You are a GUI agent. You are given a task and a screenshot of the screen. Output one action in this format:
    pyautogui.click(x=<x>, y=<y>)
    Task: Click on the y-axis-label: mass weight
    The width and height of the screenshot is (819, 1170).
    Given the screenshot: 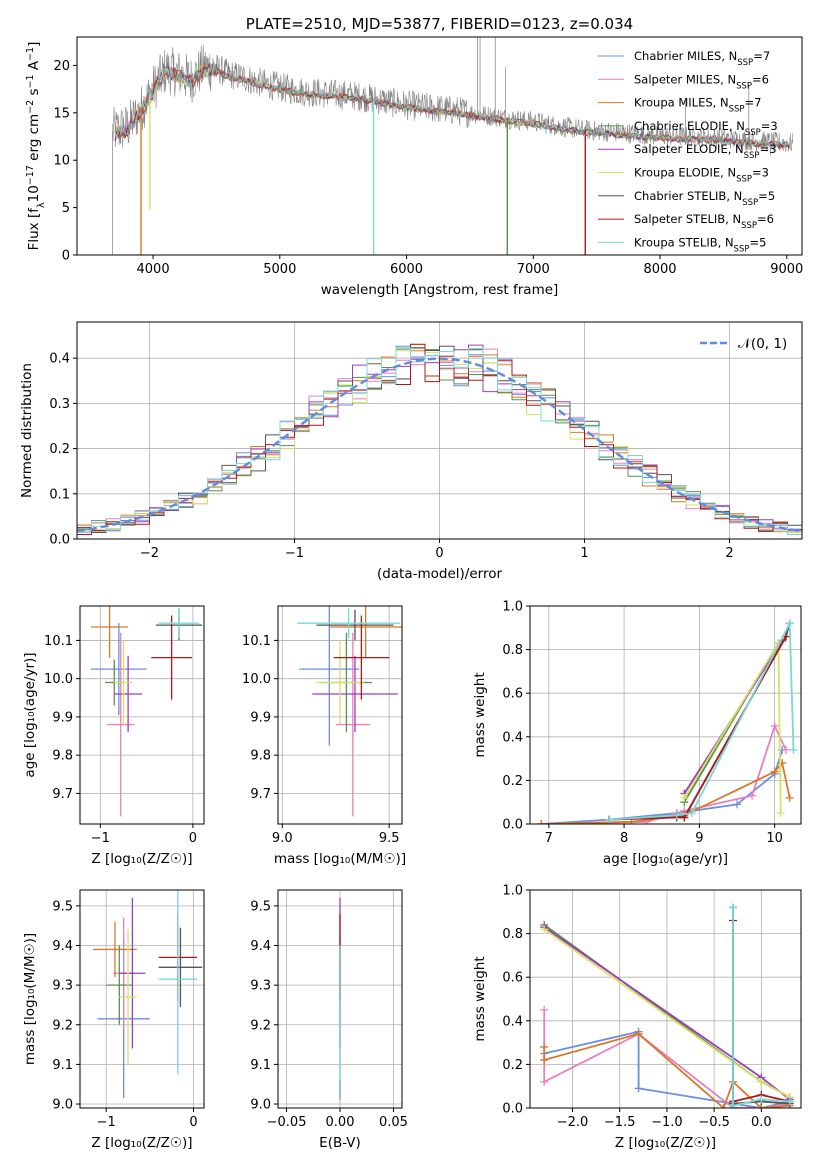 What is the action you would take?
    pyautogui.click(x=480, y=714)
    